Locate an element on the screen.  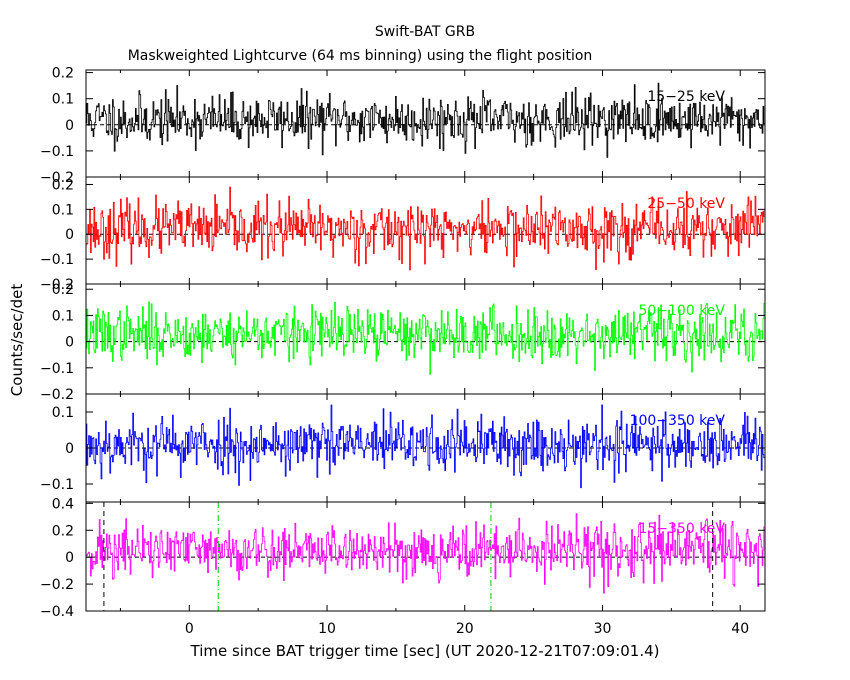
y-tick-label: −0.4 is located at coordinates (57, 612).